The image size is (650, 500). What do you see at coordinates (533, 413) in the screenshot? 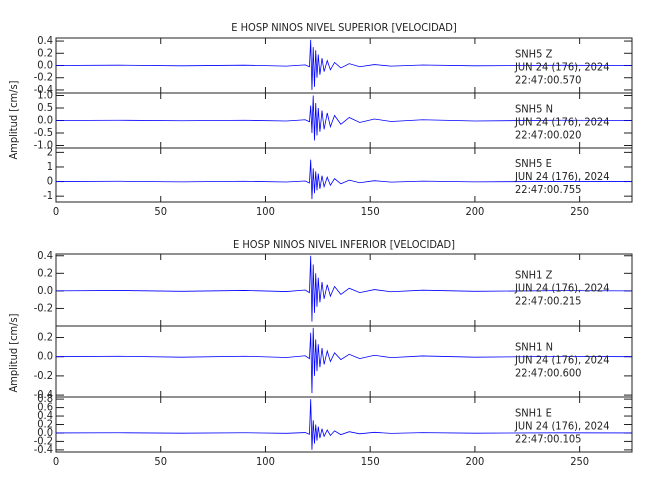
I see `station-label: SNH1 E` at bounding box center [533, 413].